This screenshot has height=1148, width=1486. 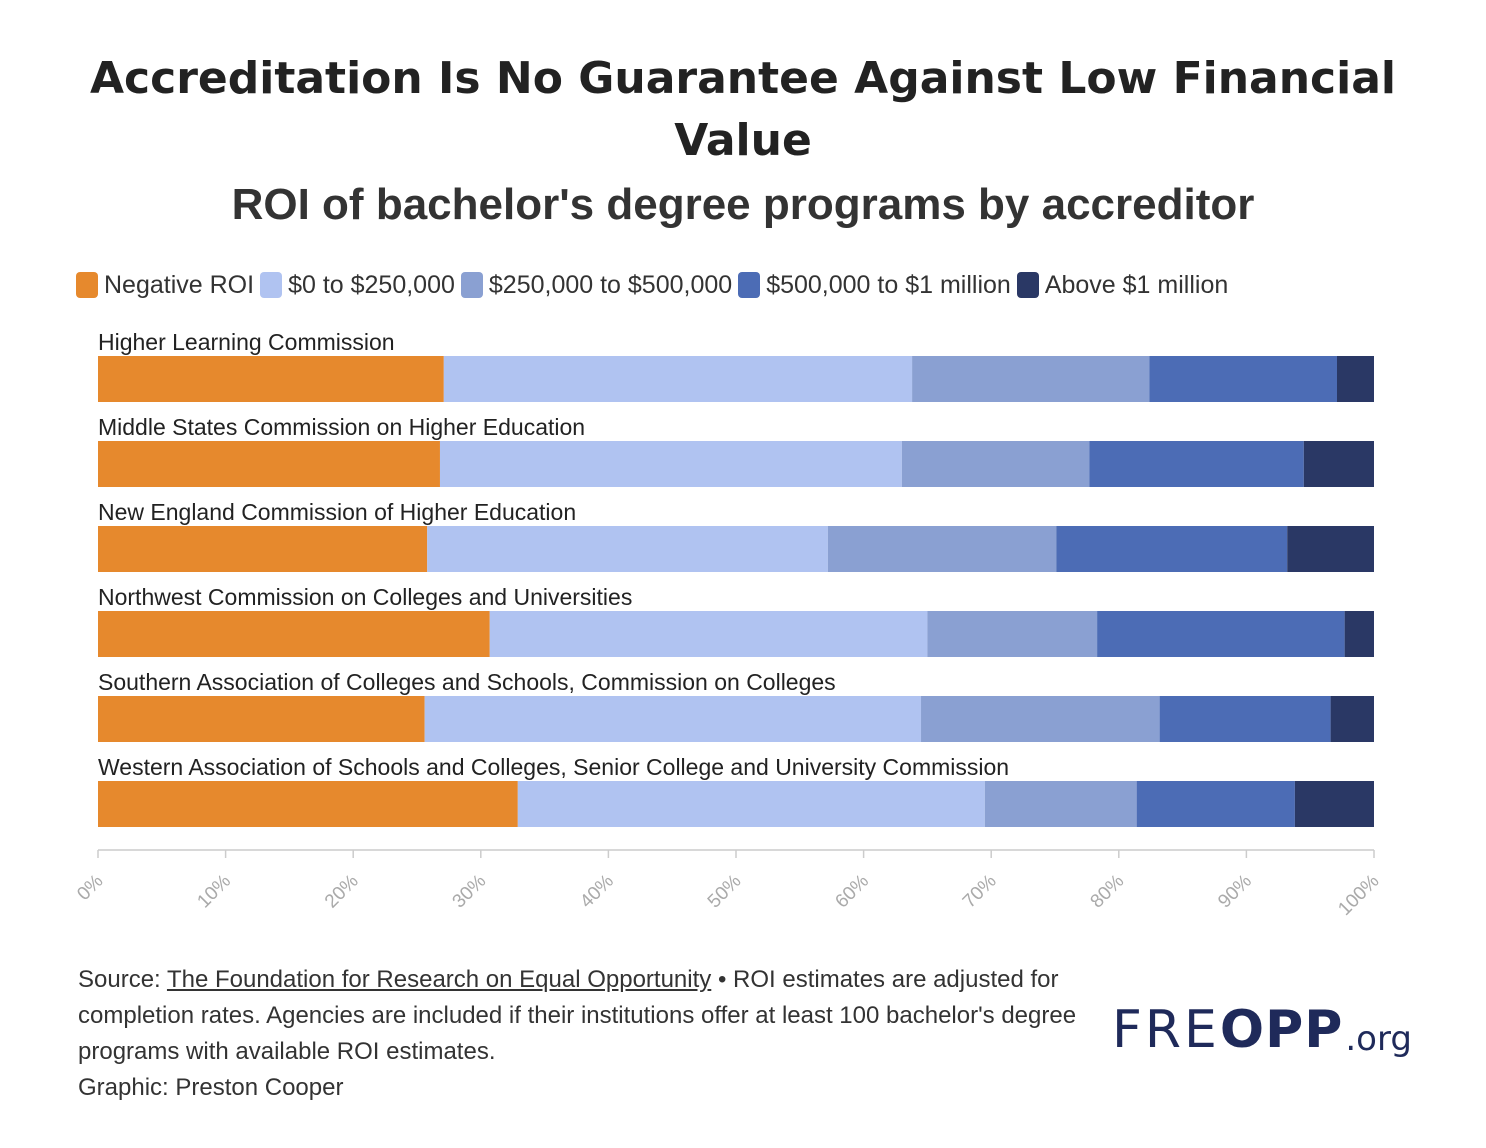 I want to click on x-tick-label: 40%, so click(x=597, y=892).